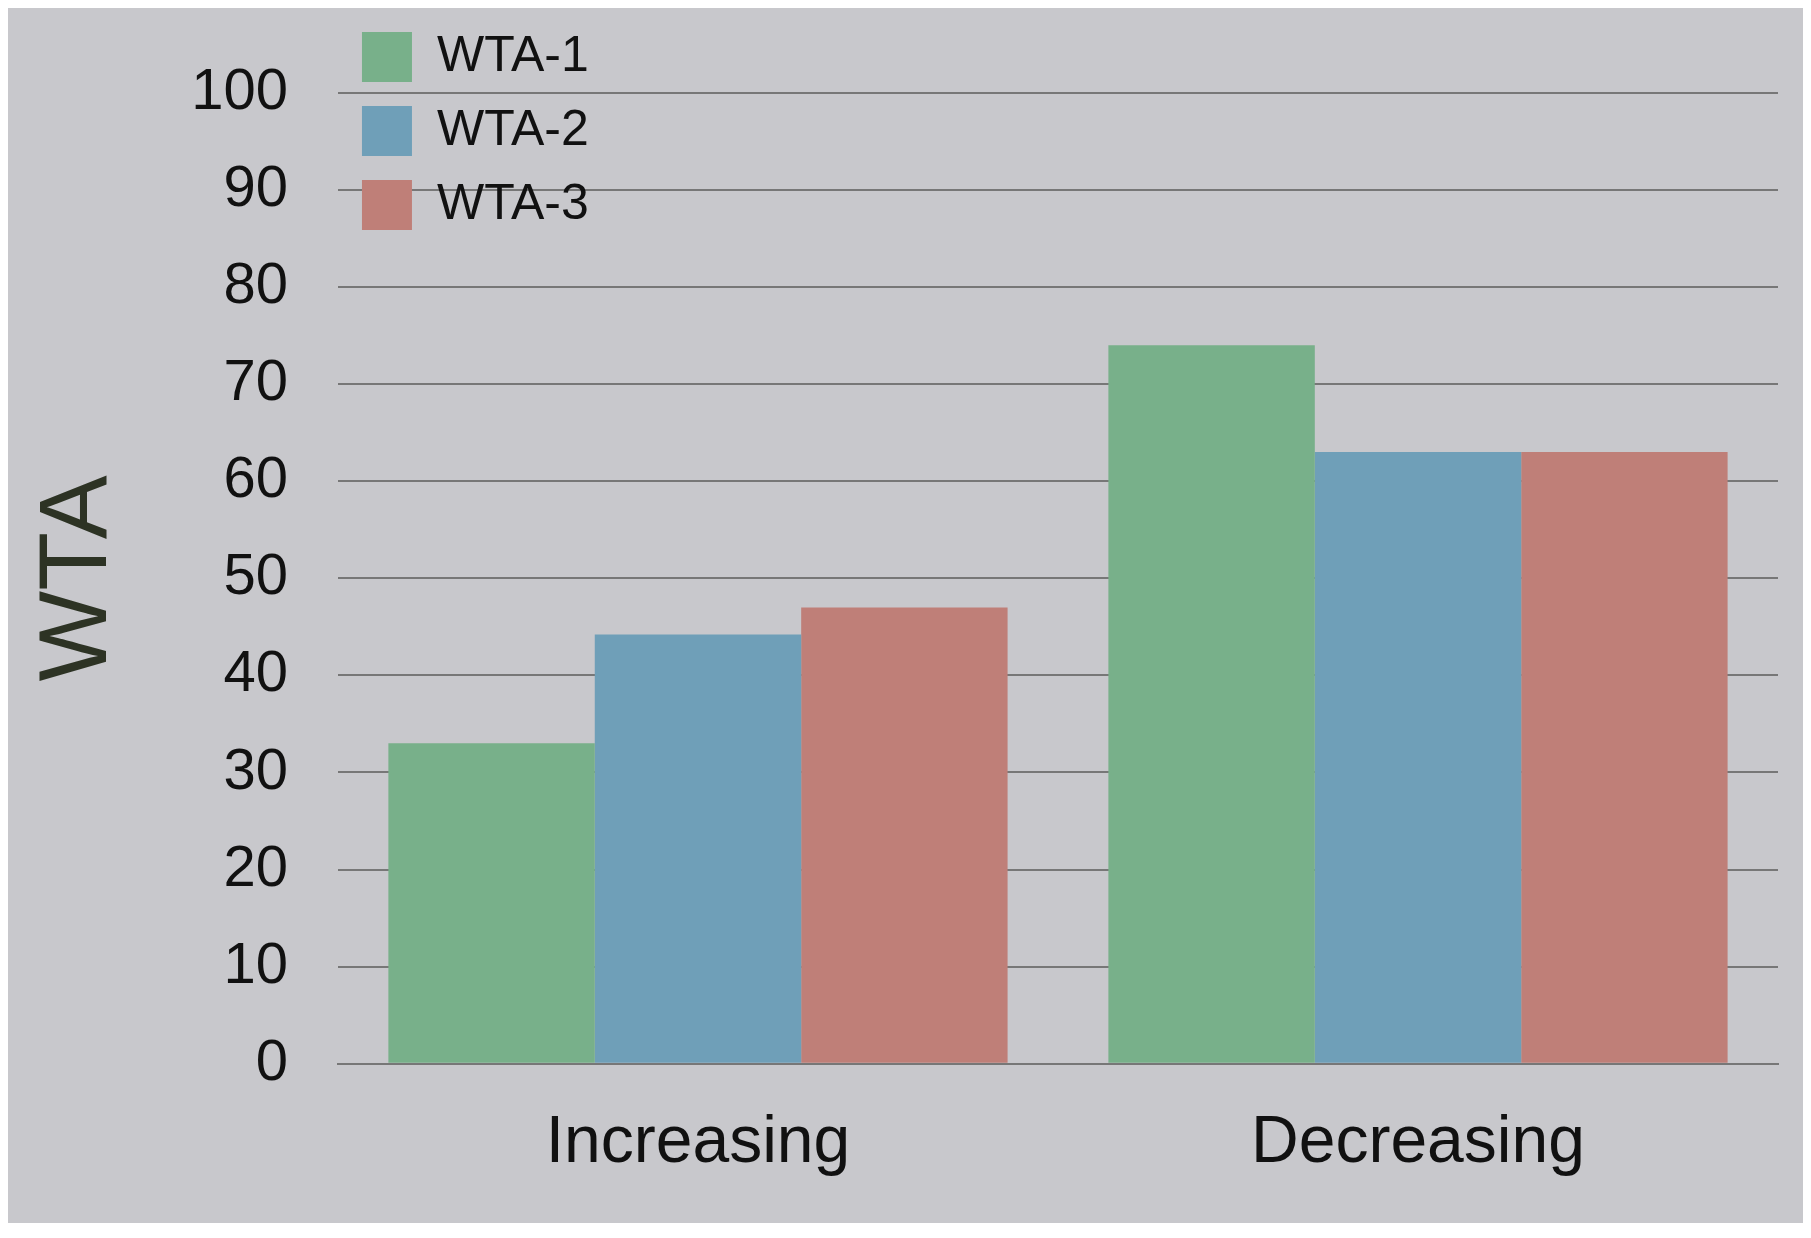  What do you see at coordinates (1418, 1138) in the screenshot?
I see `x-tick-label: Decreasing` at bounding box center [1418, 1138].